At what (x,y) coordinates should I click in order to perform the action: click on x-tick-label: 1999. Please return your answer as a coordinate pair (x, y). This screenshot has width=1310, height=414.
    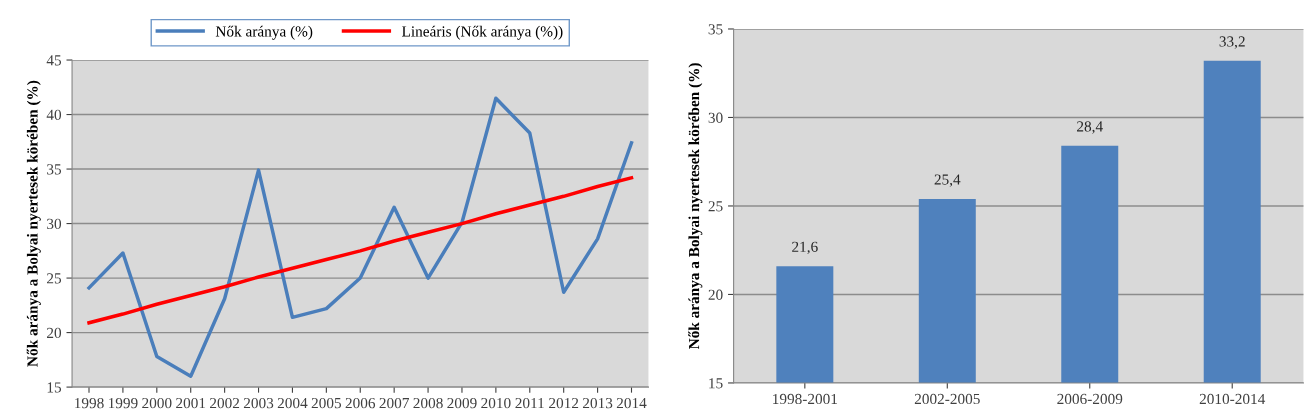
    Looking at the image, I should click on (123, 403).